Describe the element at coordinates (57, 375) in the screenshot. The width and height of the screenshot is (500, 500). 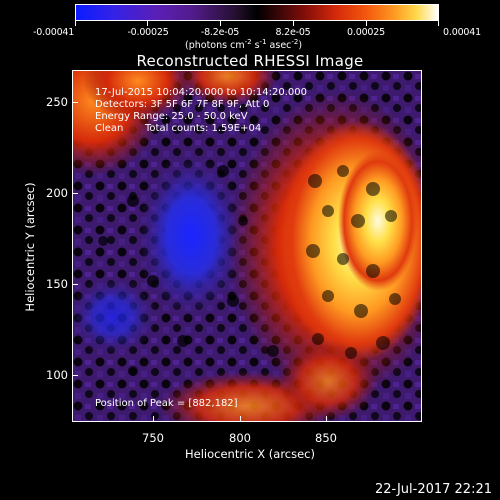
I see `y-tick-label: 100` at that location.